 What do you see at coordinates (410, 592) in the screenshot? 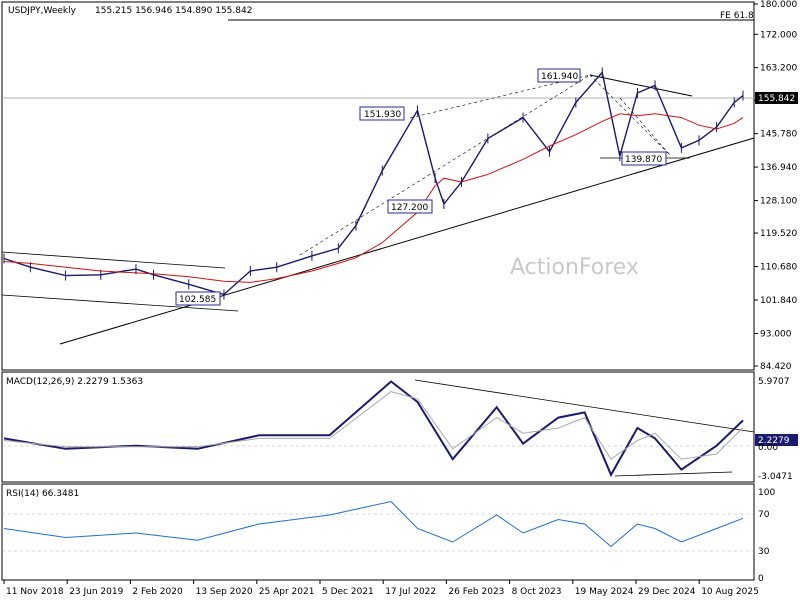
I see `x-axis-label: 17 Jul 2022` at bounding box center [410, 592].